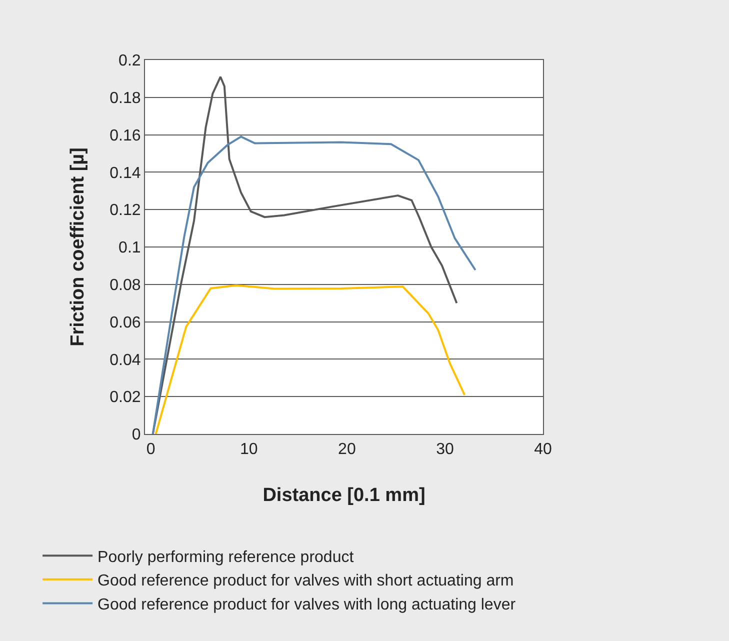  Describe the element at coordinates (543, 449) in the screenshot. I see `x-tick-label: 40` at that location.